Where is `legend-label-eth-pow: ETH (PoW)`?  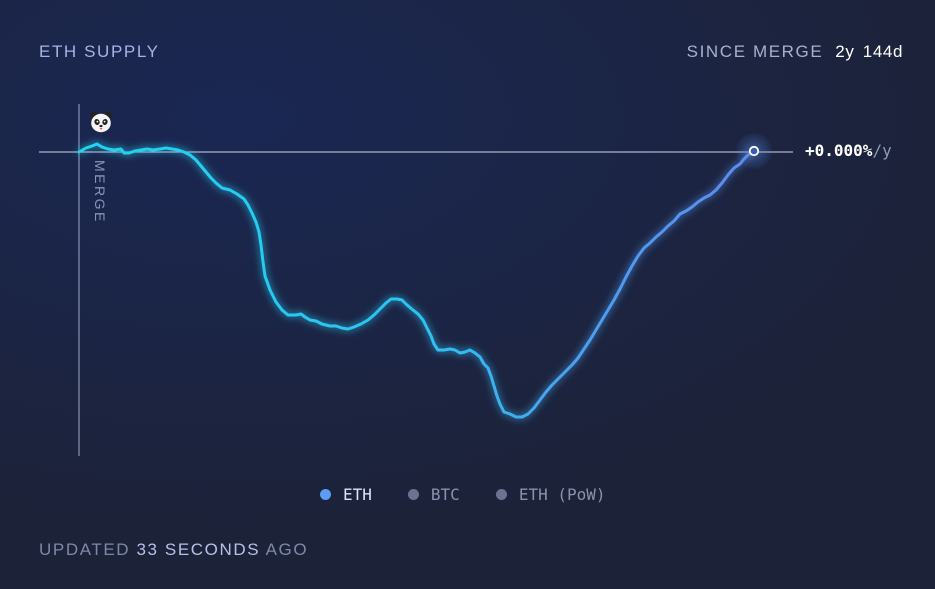
legend-label-eth-pow: ETH (PoW) is located at coordinates (562, 494).